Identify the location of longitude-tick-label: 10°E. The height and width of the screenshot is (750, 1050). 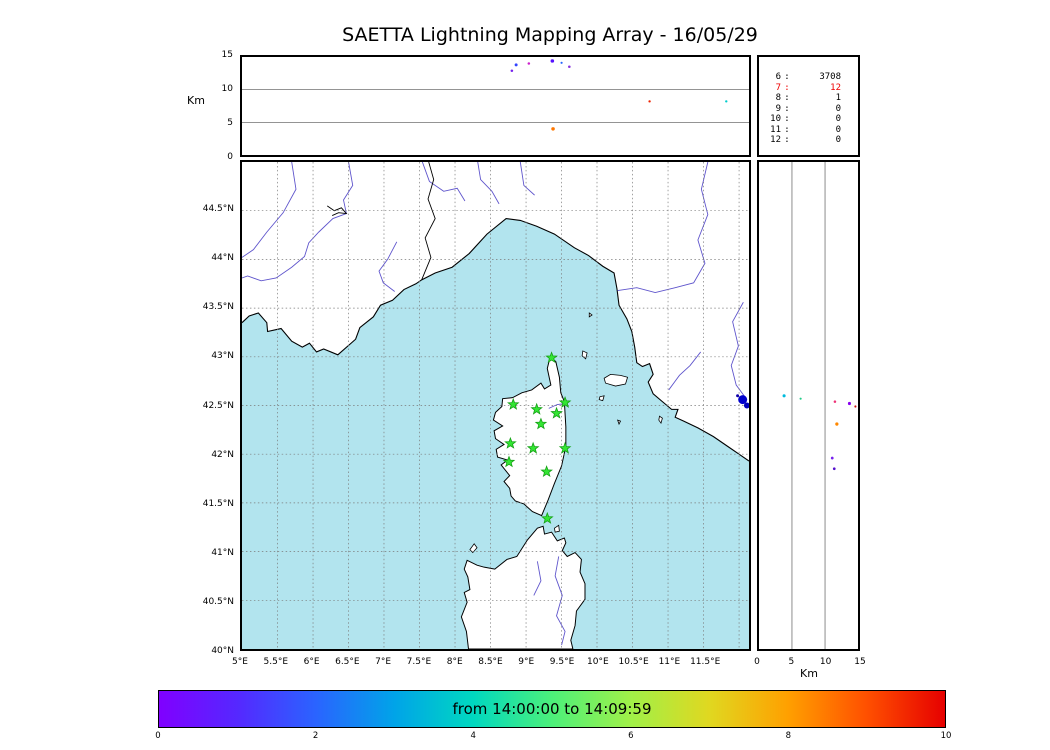
(598, 662).